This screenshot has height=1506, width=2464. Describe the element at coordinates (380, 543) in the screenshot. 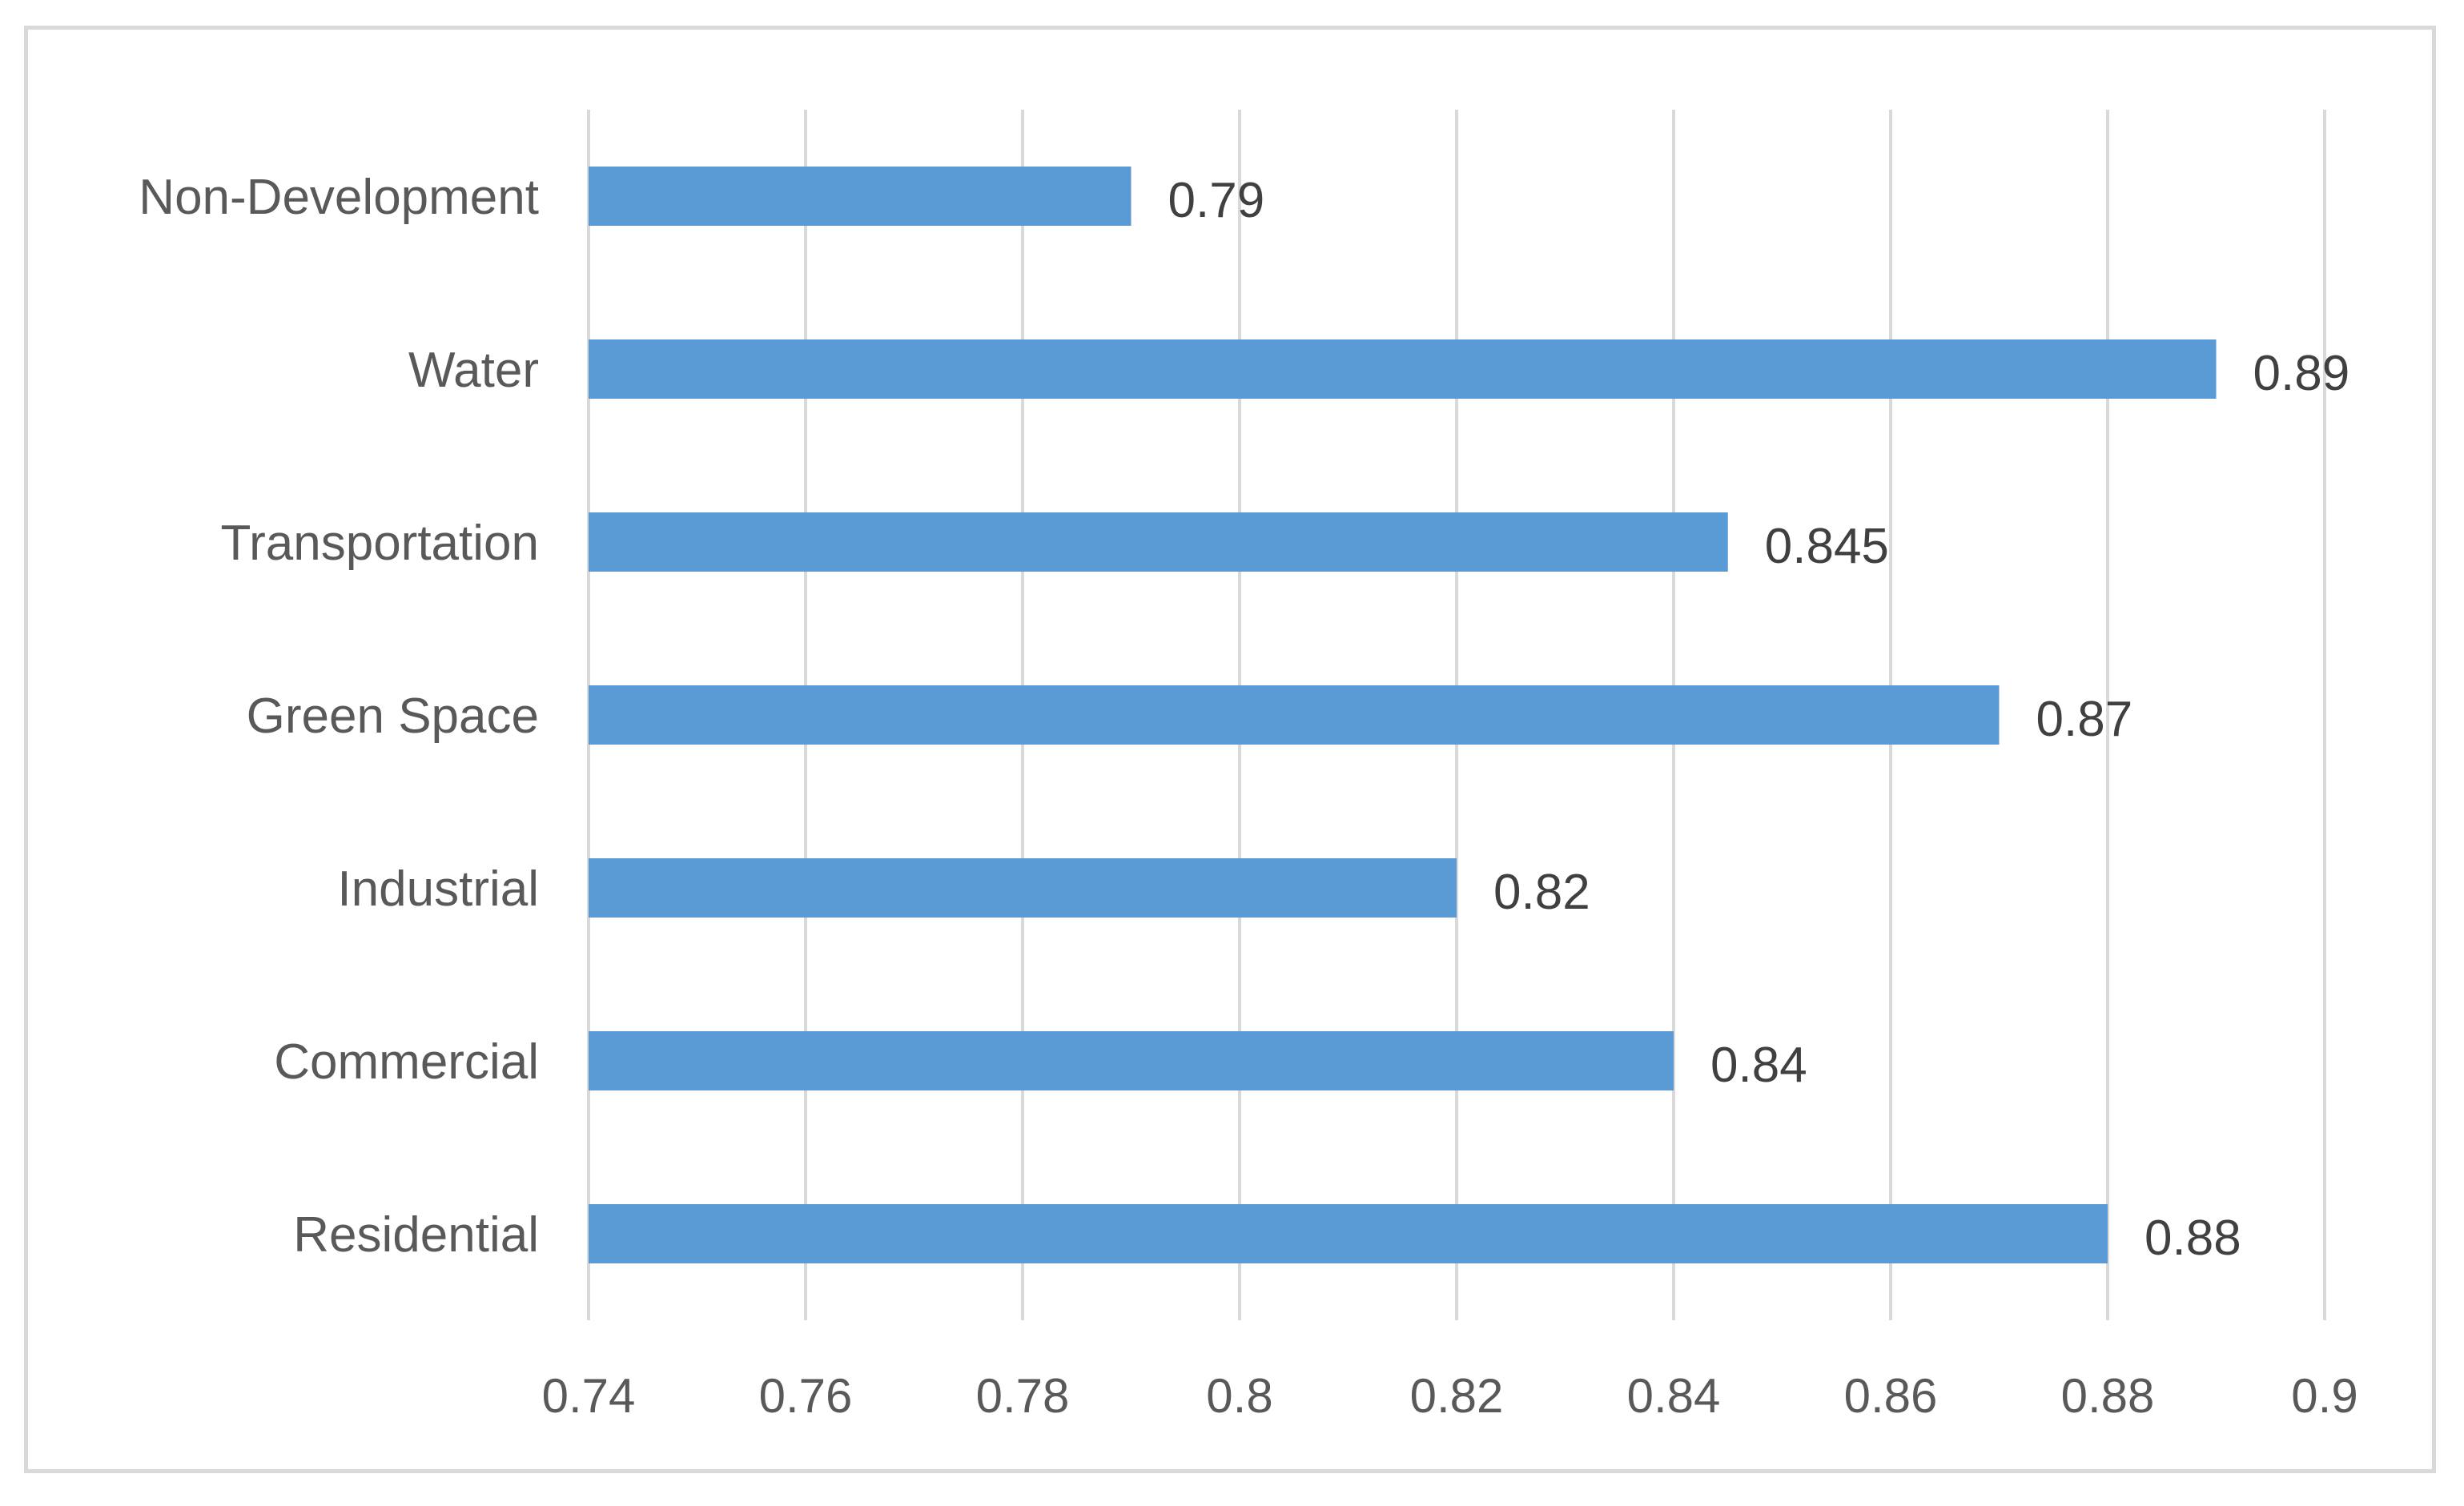

I see `category-label: Transportation` at that location.